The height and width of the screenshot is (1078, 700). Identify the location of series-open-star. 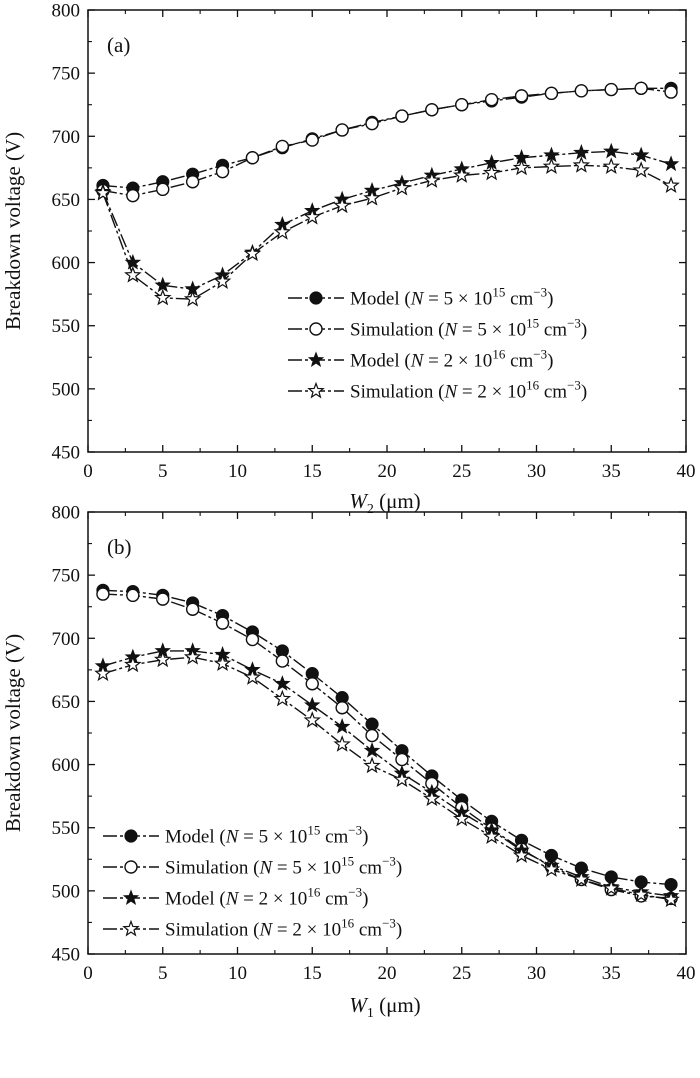
(387, 231).